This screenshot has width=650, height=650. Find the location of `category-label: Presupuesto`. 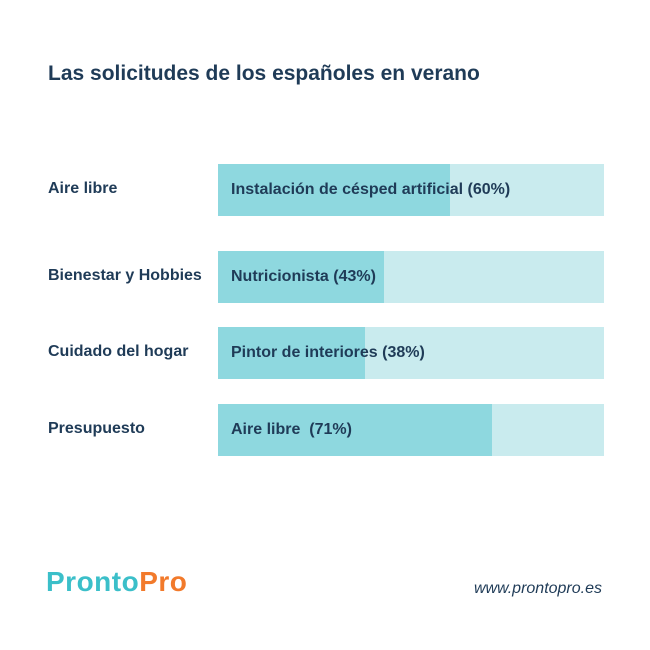

category-label: Presupuesto is located at coordinates (96, 428).